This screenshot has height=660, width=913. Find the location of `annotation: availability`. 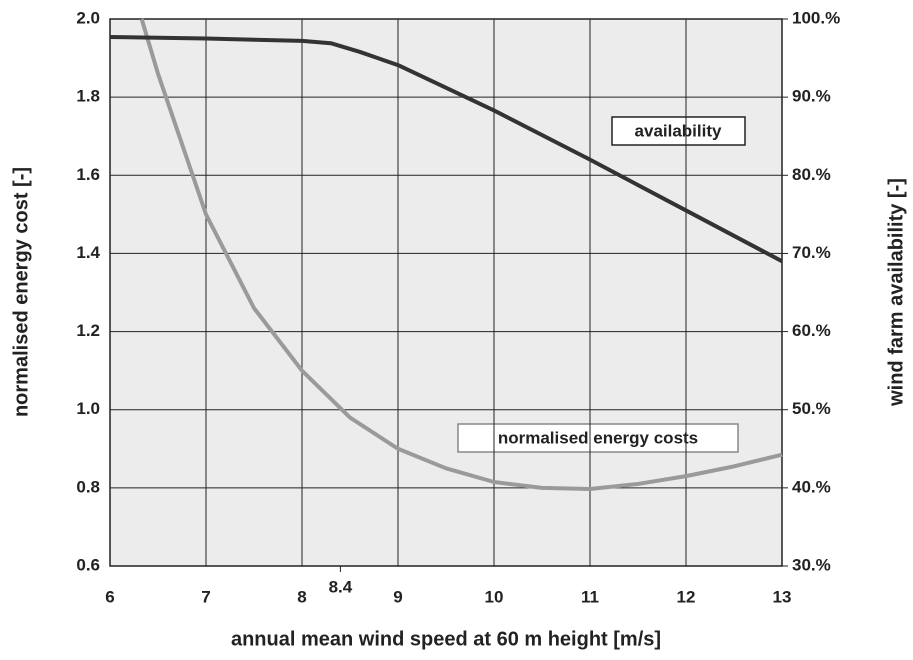

annotation: availability is located at coordinates (678, 130).